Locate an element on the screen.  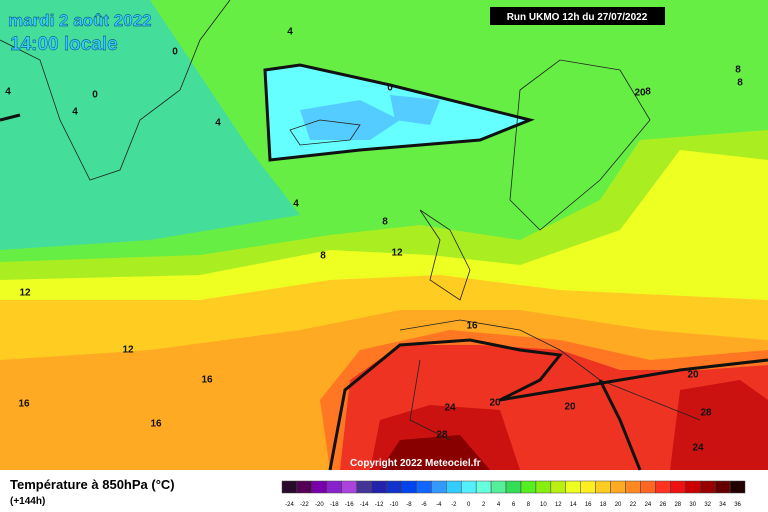
colorbar-label: -8 is located at coordinates (409, 505).